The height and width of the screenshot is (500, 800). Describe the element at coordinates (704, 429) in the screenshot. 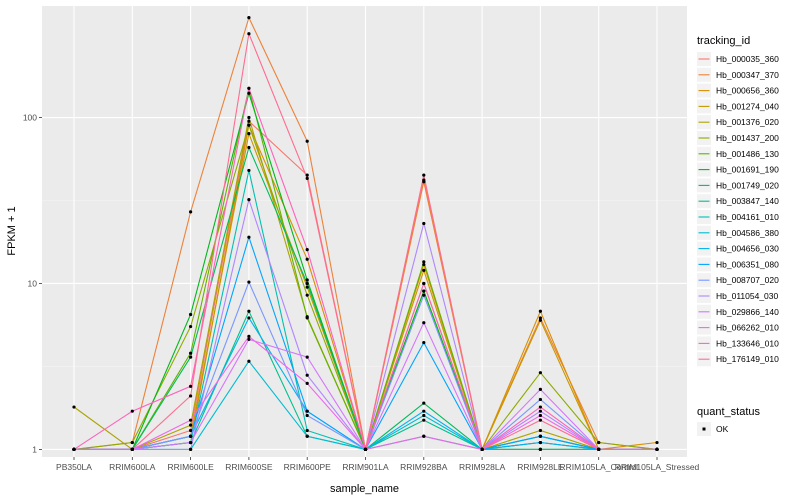

I see `legend2-swatch` at that location.